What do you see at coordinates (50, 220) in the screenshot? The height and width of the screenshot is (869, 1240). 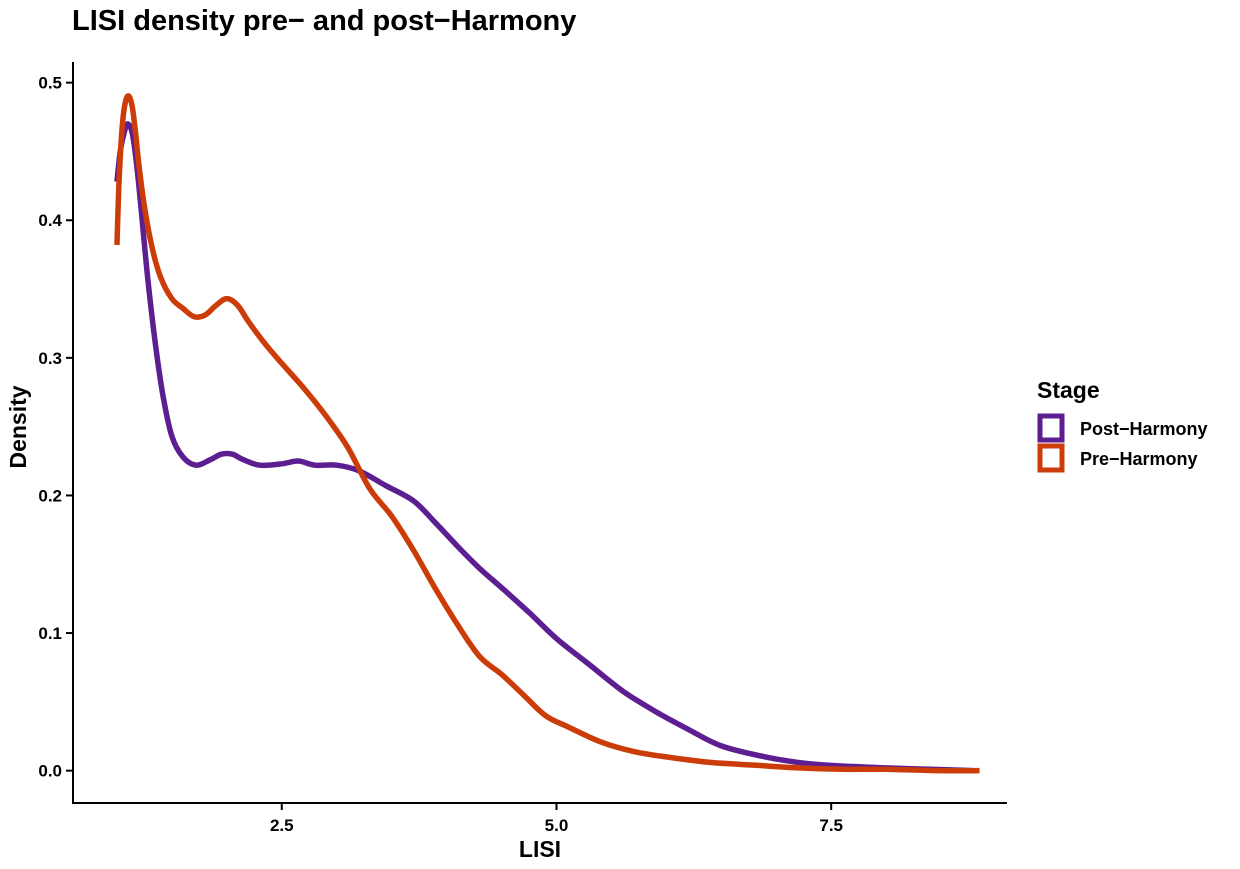 I see `y-tick-label: 0.4` at bounding box center [50, 220].